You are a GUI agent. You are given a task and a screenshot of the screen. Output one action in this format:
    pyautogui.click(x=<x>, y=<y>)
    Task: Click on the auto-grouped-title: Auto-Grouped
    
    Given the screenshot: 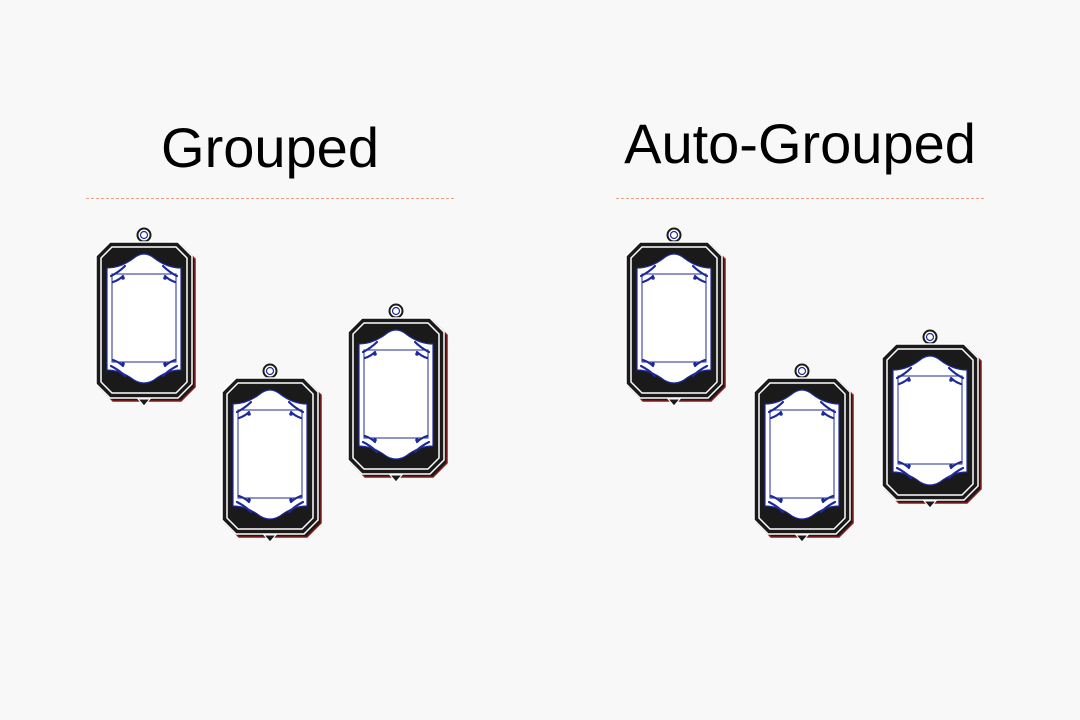 What is the action you would take?
    pyautogui.click(x=800, y=143)
    